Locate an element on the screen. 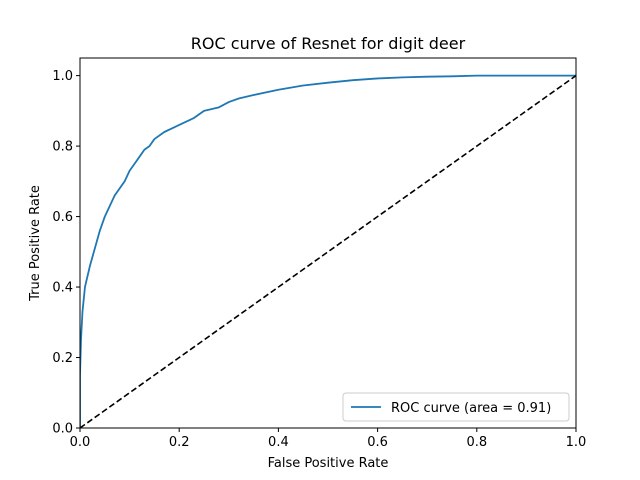  y-tick-label: 0.6 is located at coordinates (62, 217).